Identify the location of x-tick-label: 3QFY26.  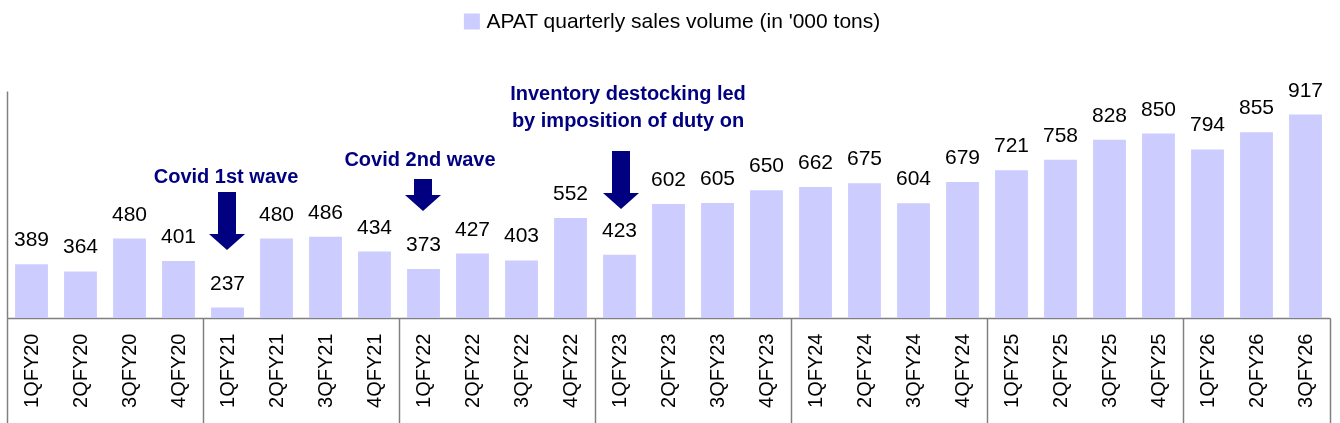
(1305, 370).